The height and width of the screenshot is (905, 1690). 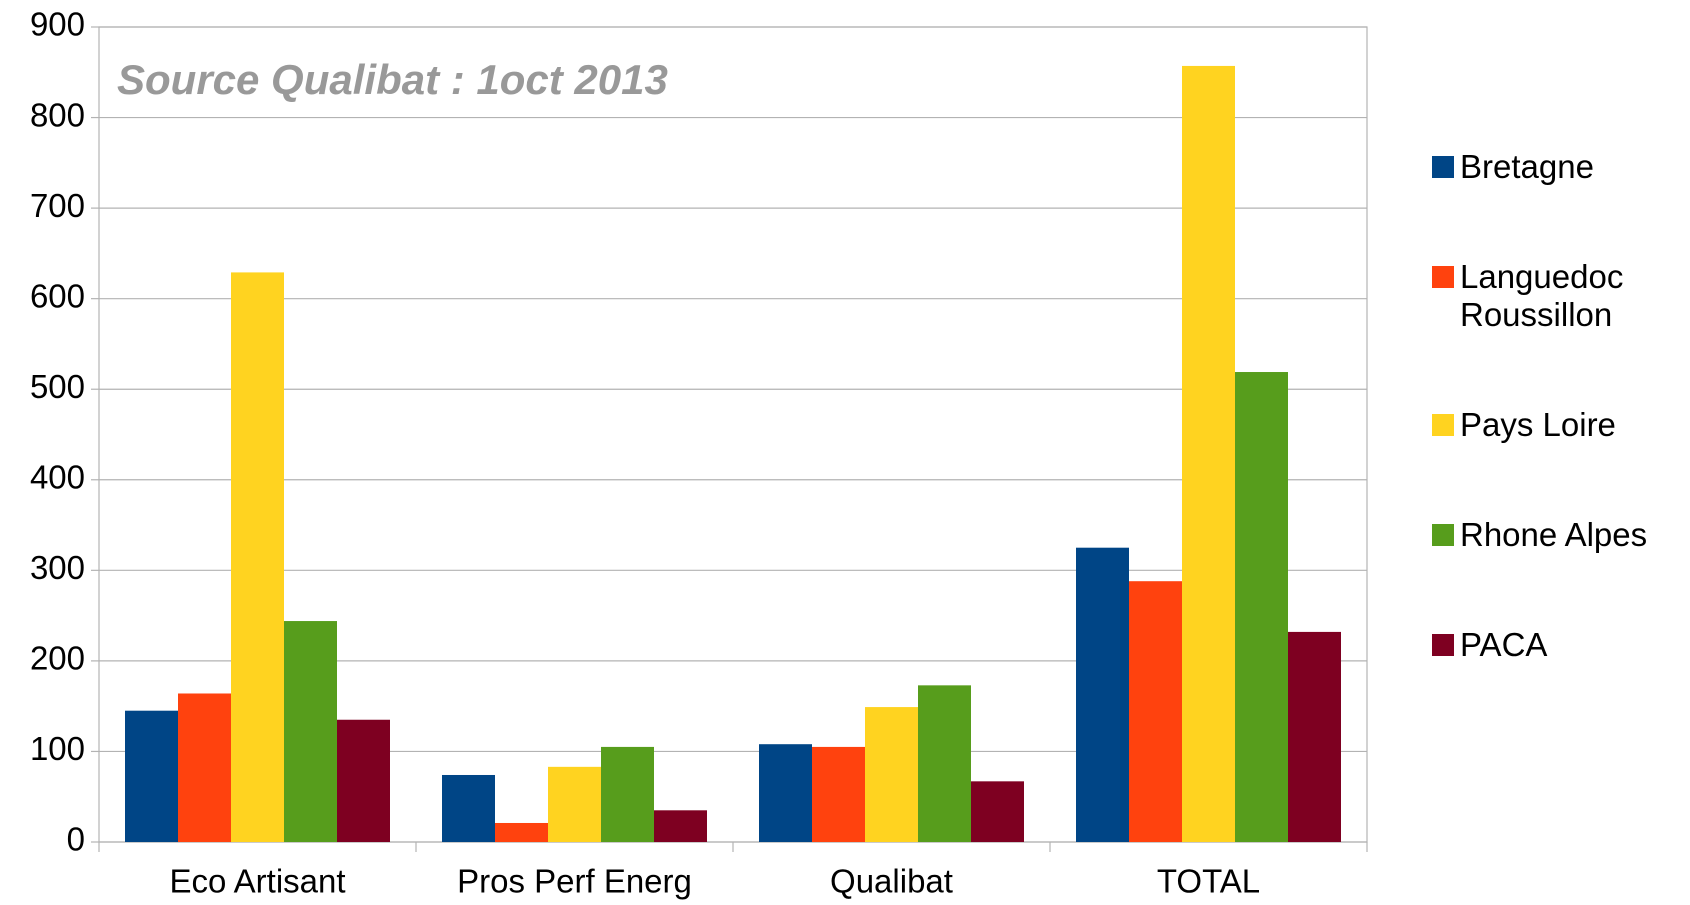 What do you see at coordinates (574, 881) in the screenshot?
I see `x-tick-label: Pros Perf Energ` at bounding box center [574, 881].